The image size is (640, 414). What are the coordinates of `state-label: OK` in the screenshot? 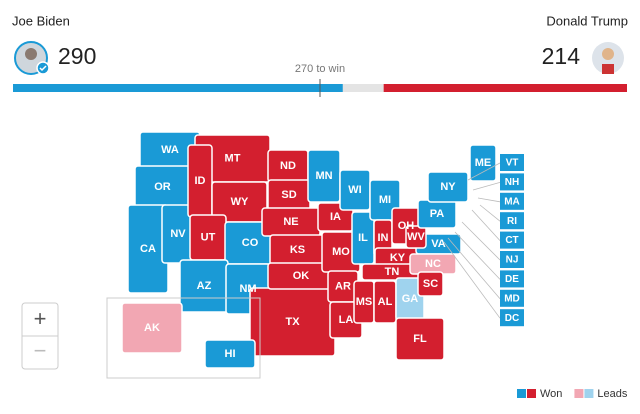 It's located at (301, 276).